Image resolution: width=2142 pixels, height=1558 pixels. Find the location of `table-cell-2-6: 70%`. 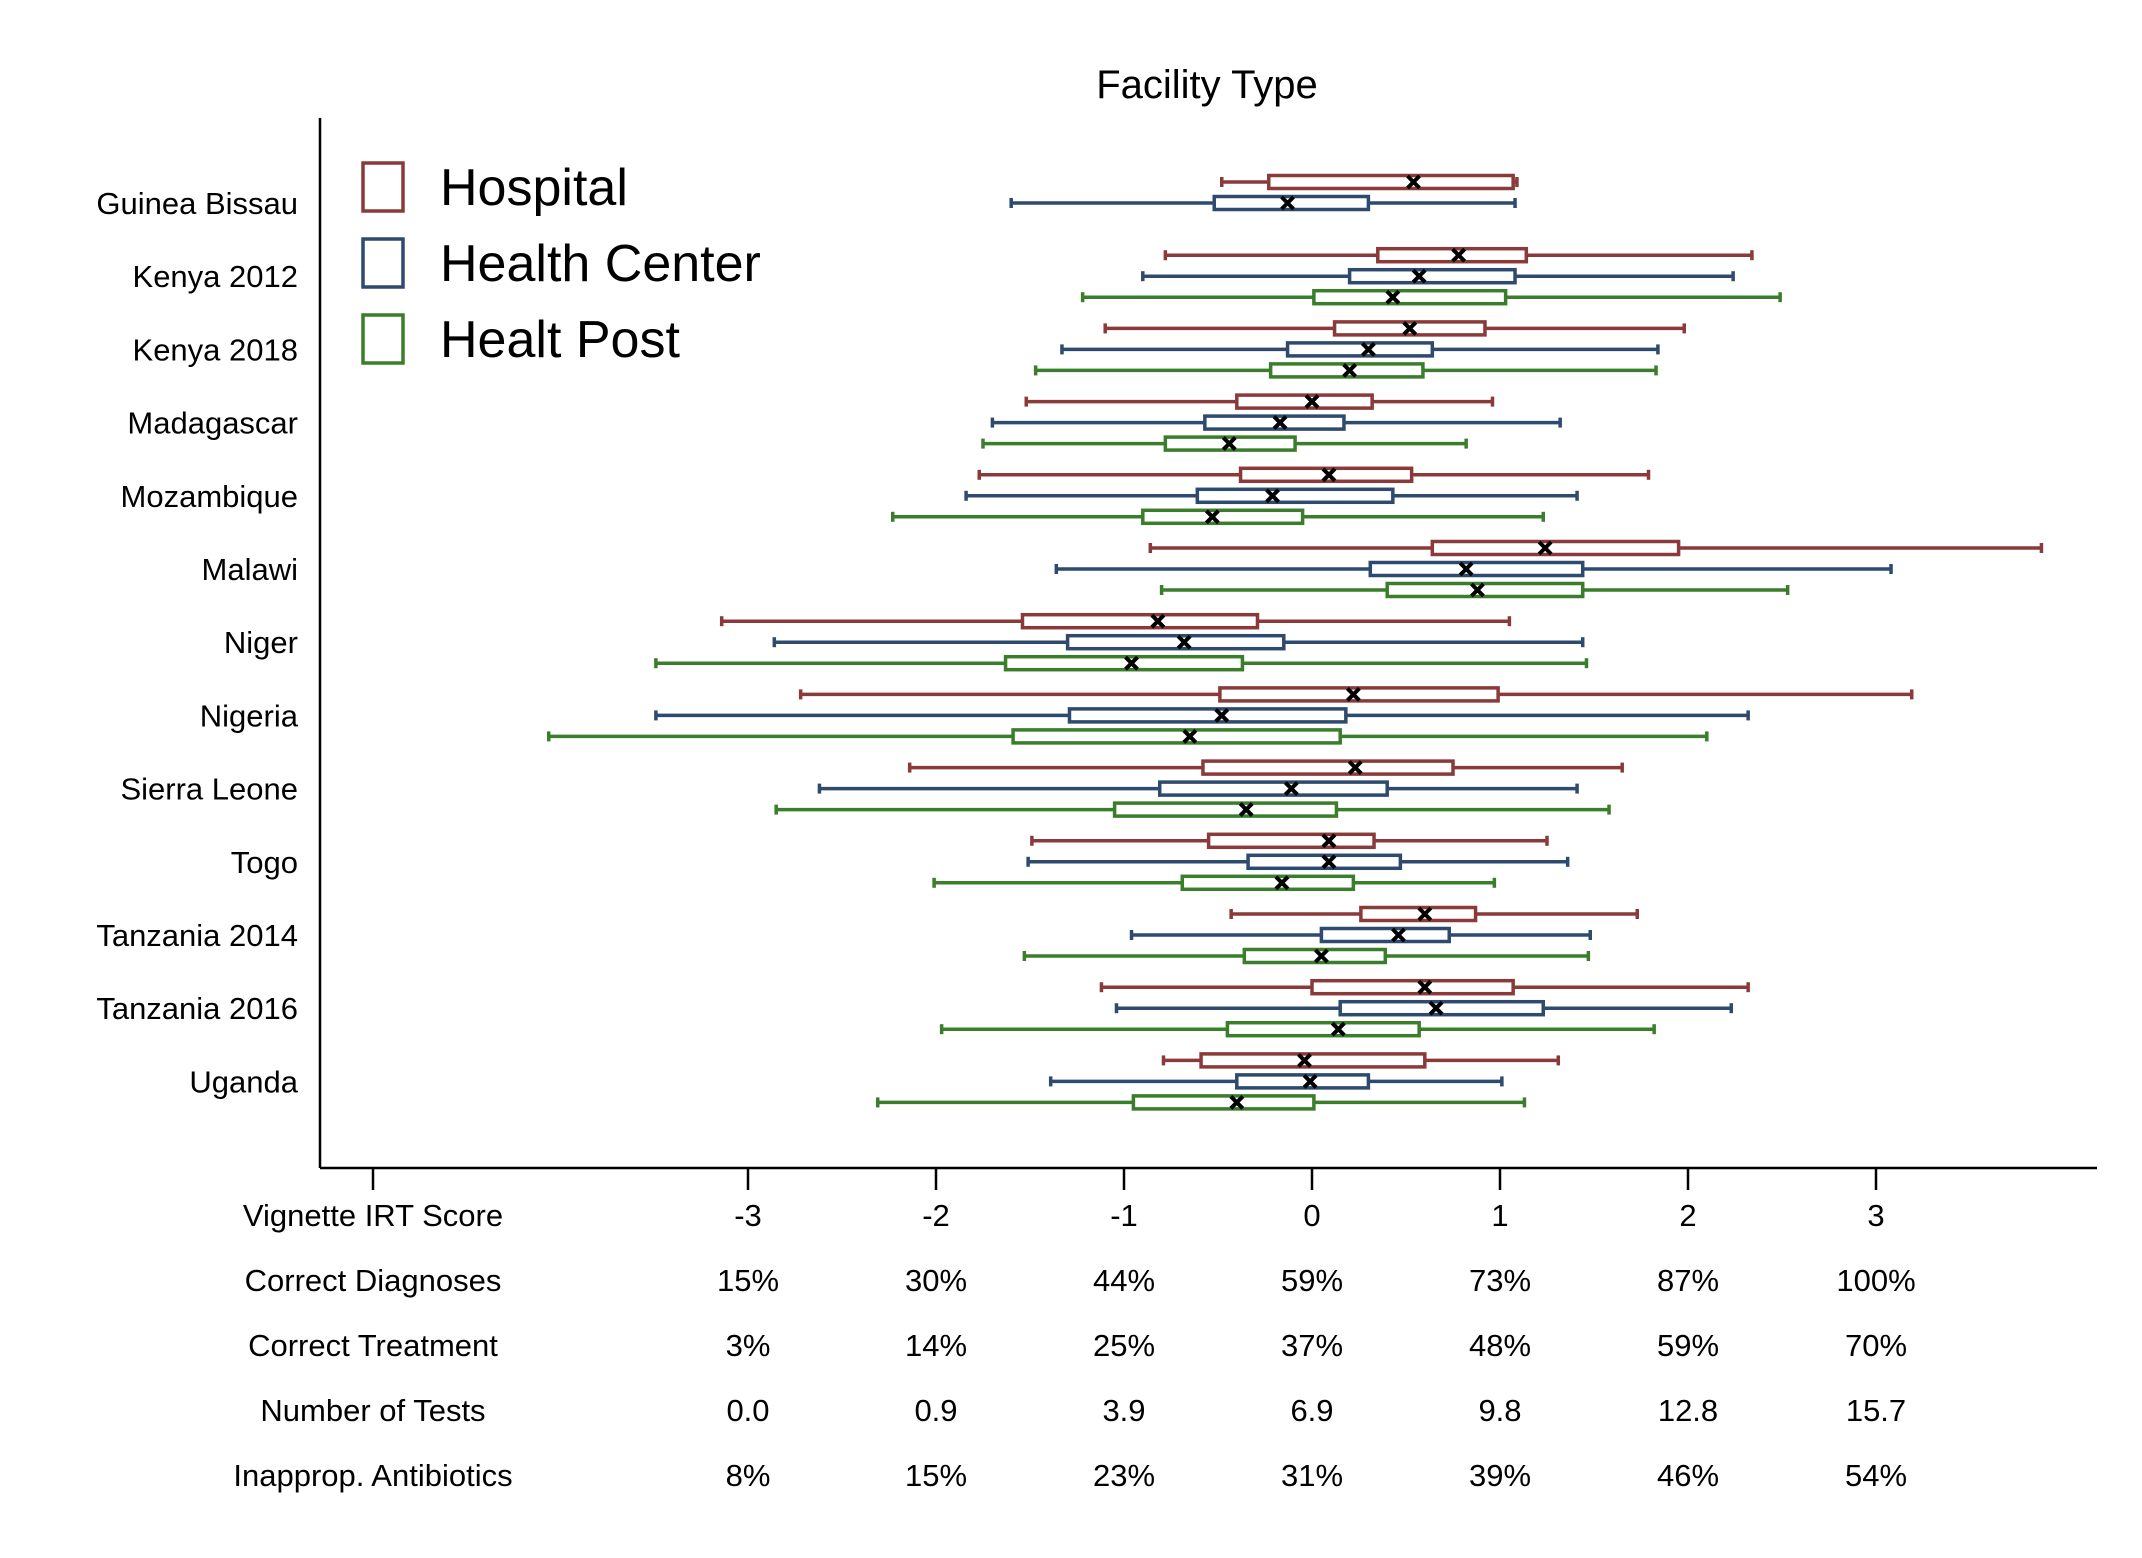

table-cell-2-6: 70% is located at coordinates (1876, 1345).